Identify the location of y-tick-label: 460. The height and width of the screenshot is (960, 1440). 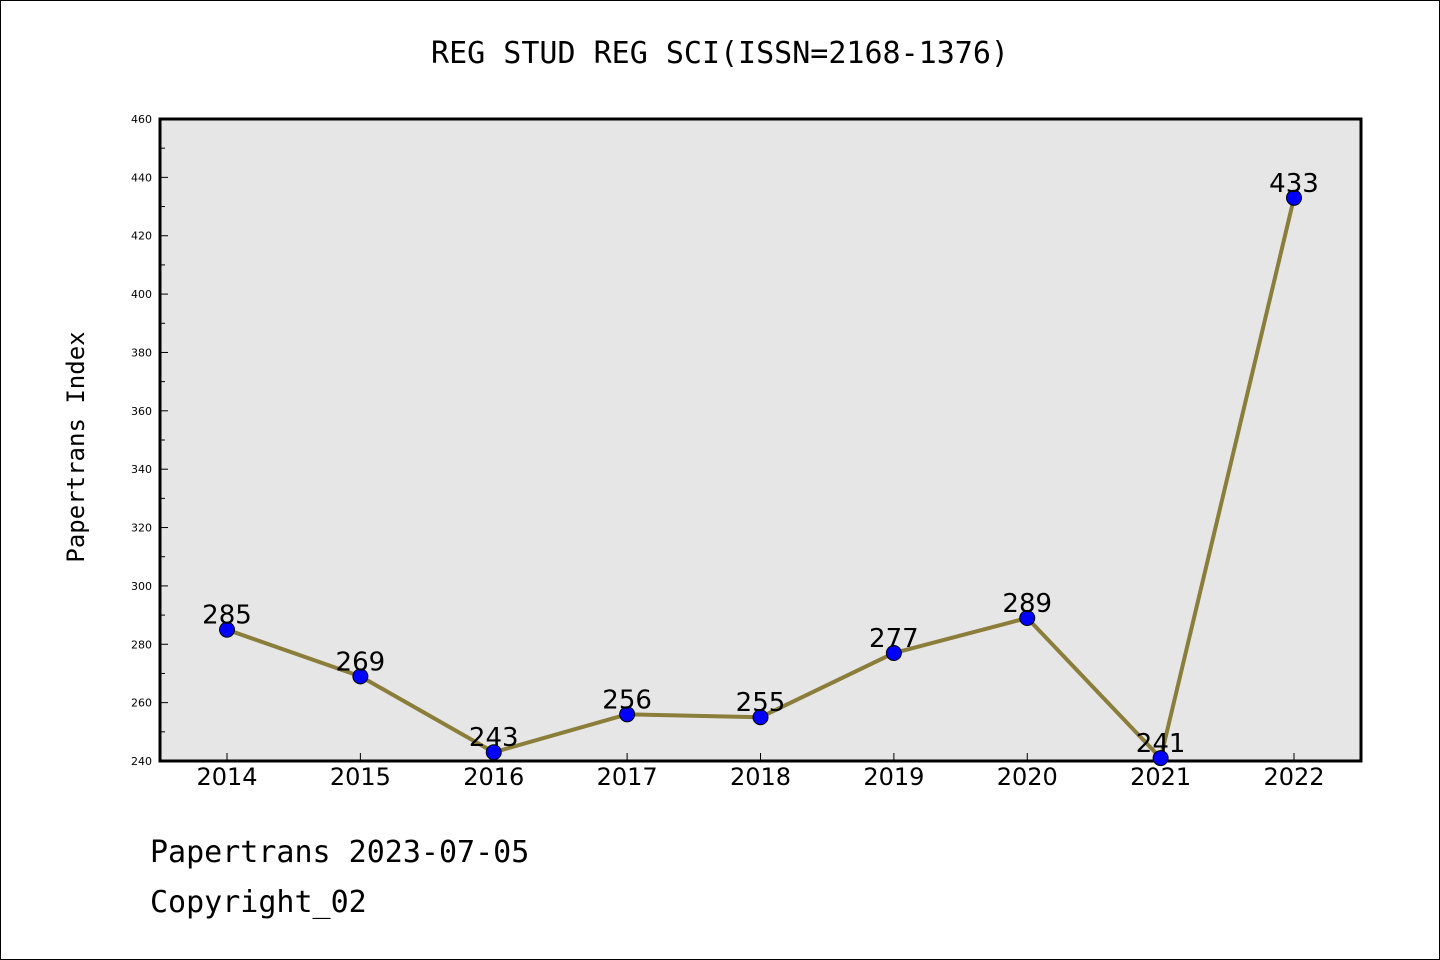
(141, 119).